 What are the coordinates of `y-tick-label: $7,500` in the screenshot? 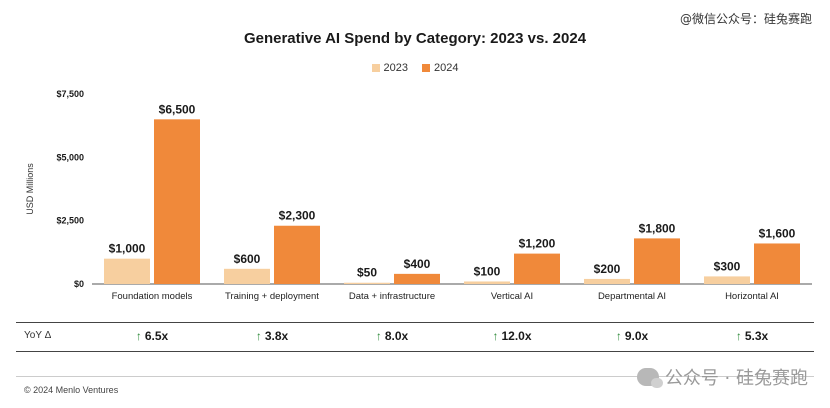 It's located at (70, 94).